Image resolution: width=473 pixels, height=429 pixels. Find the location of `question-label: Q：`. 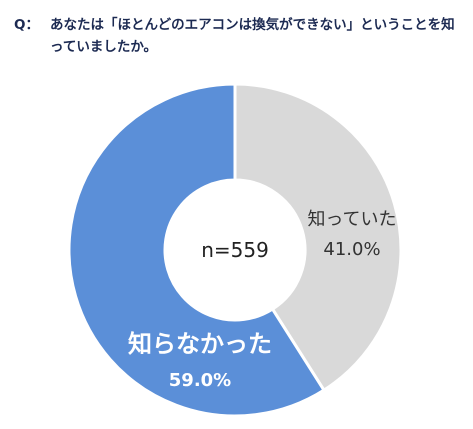

question-label: Q： is located at coordinates (26, 25).